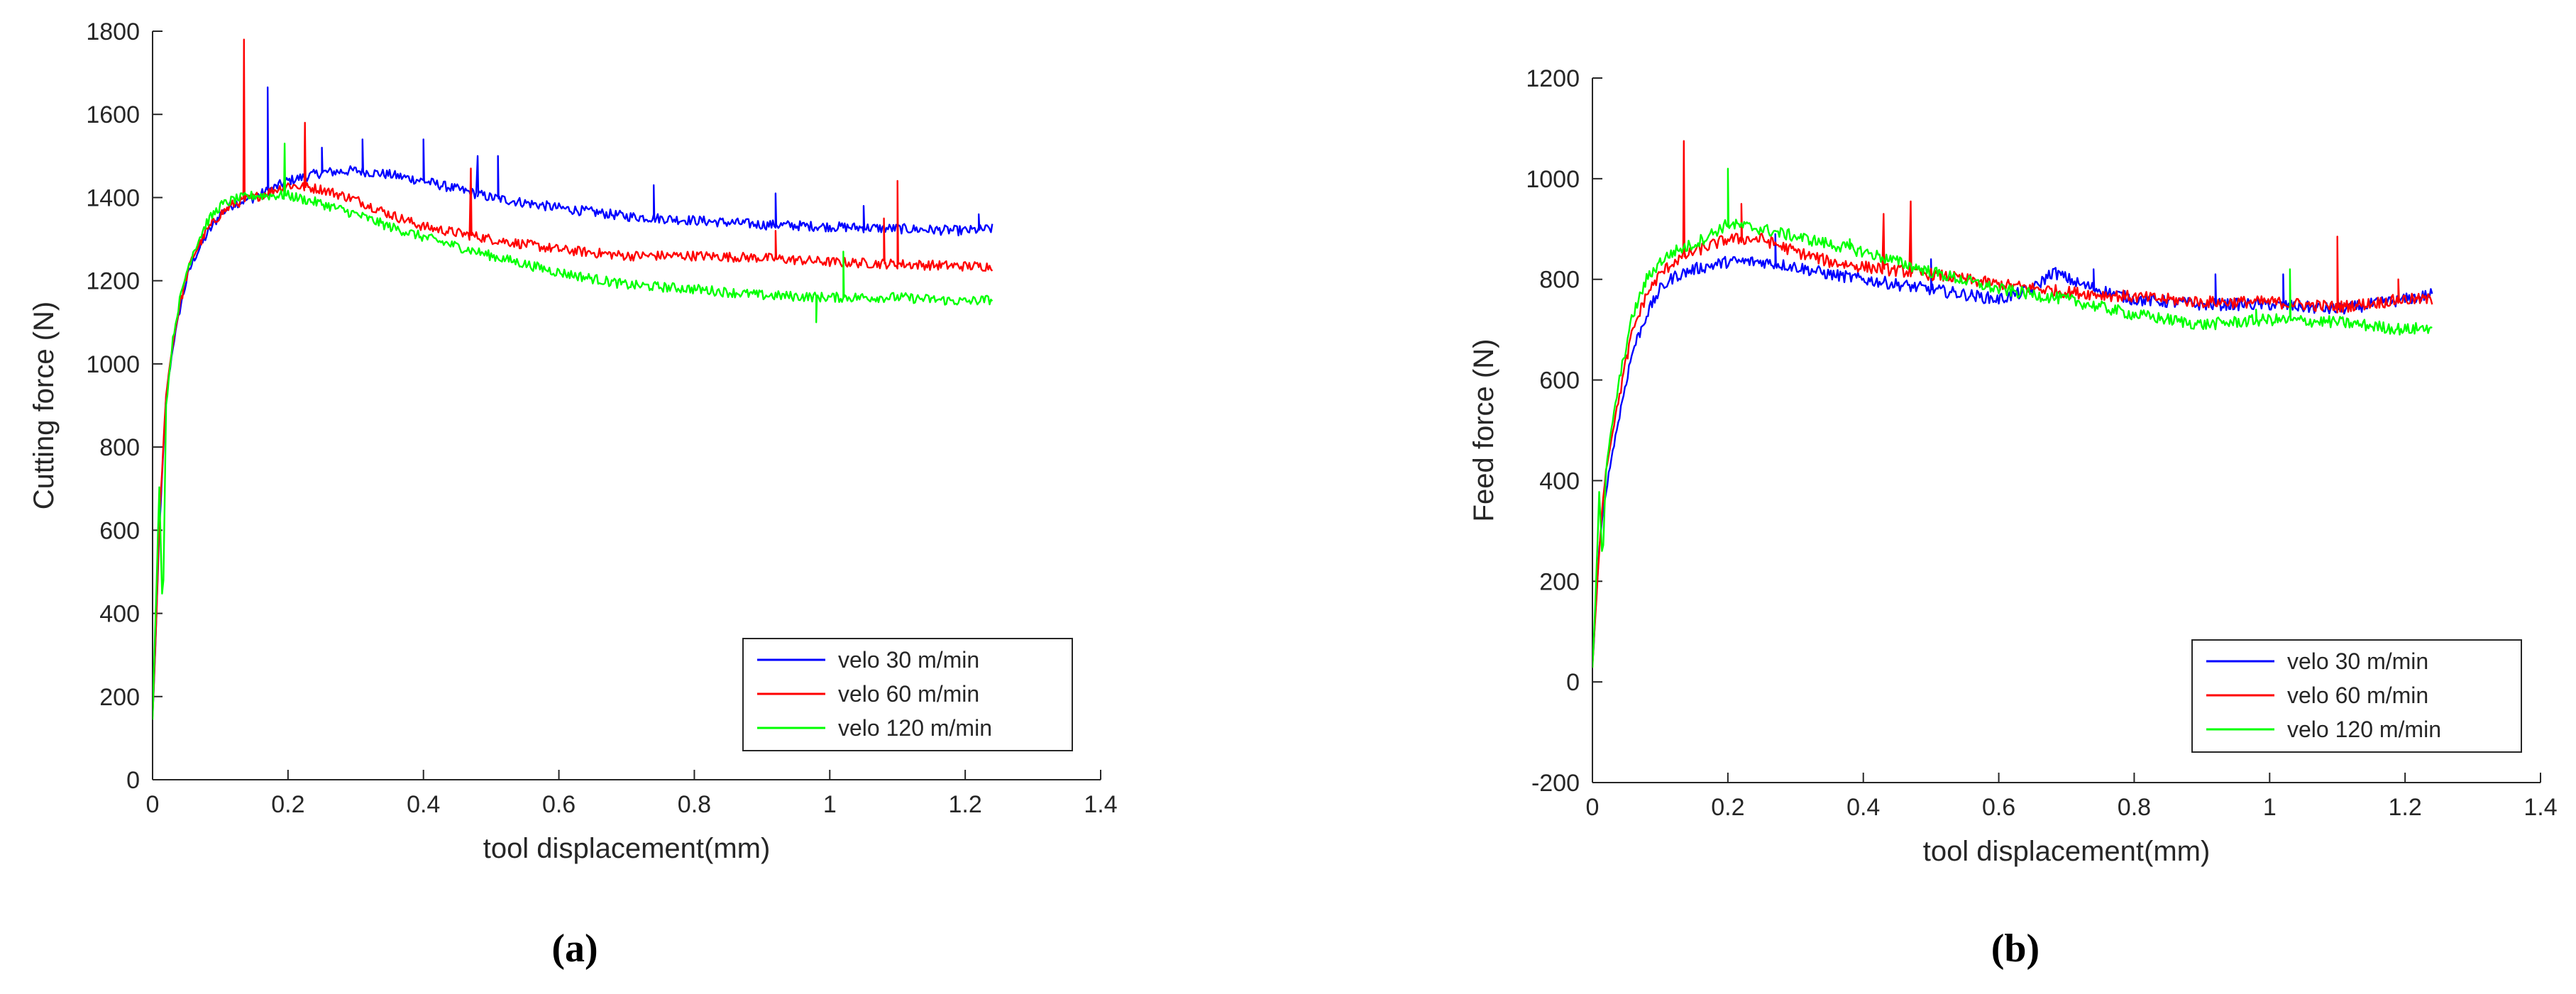  I want to click on y-axis-label: Feed force (N), so click(1483, 430).